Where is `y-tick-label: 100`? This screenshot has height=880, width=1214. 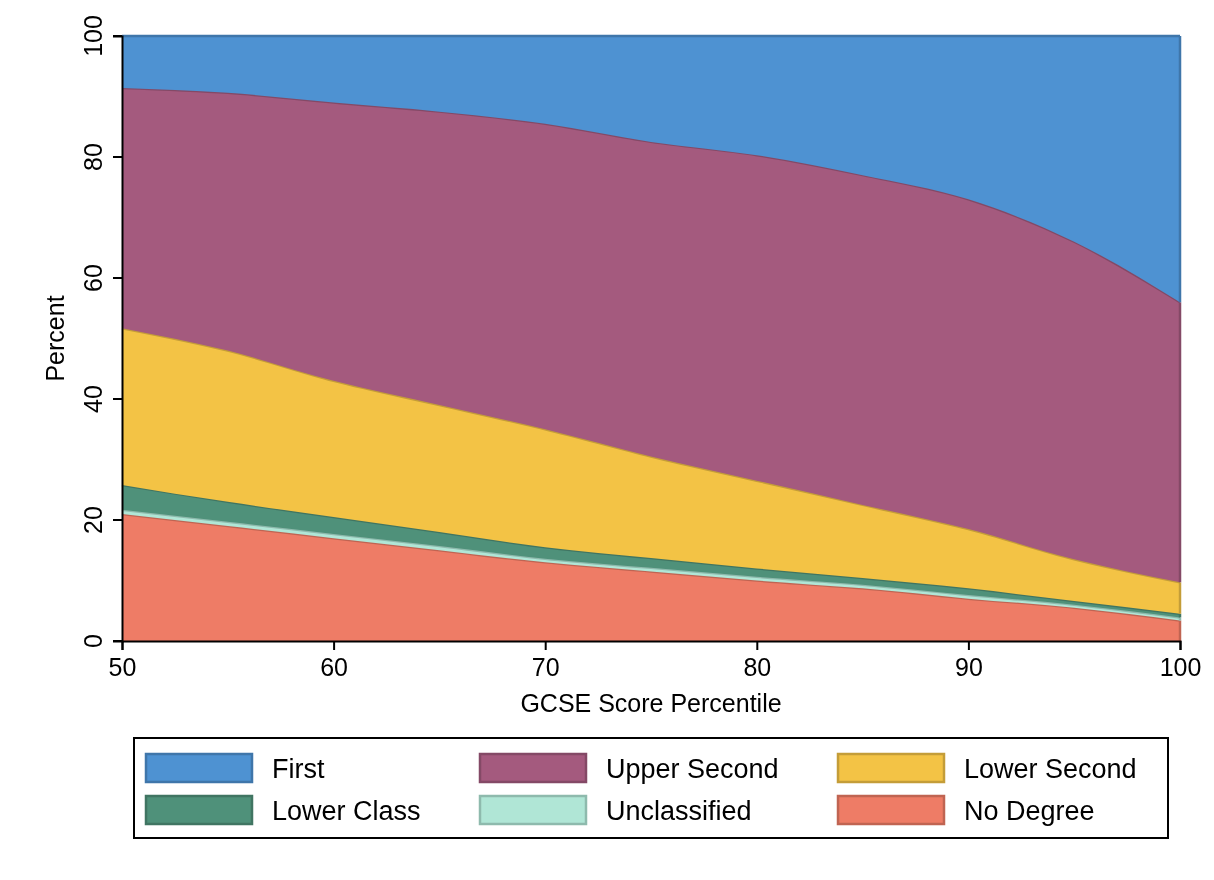
y-tick-label: 100 is located at coordinates (93, 36).